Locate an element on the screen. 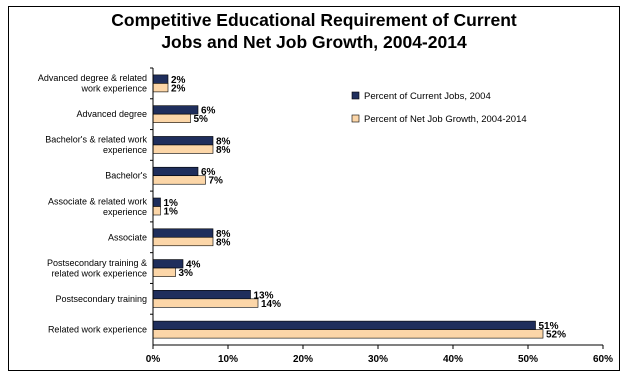  data-label: 7% is located at coordinates (216, 181).